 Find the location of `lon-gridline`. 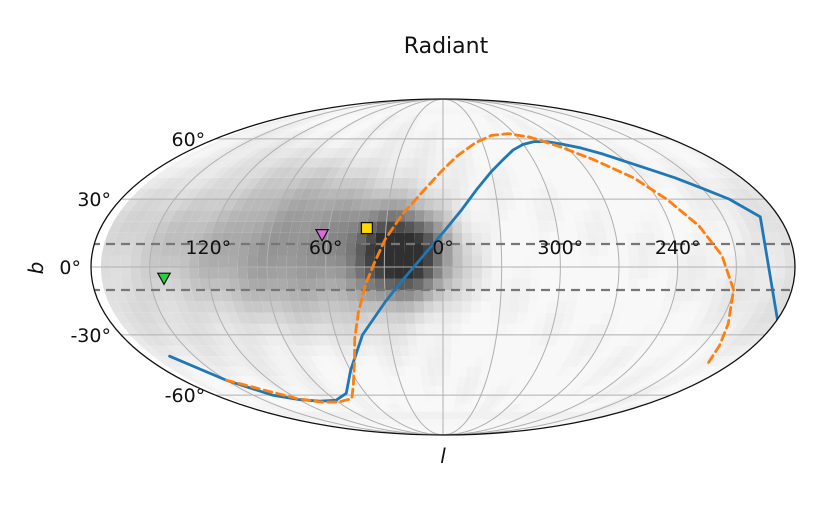

lon-gridline is located at coordinates (384, 267).